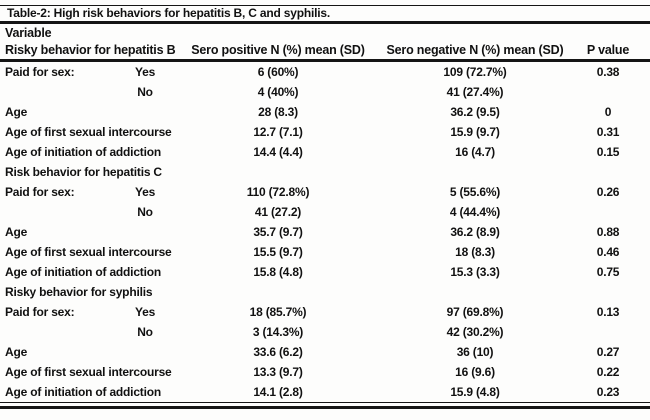 The height and width of the screenshot is (420, 650). What do you see at coordinates (608, 252) in the screenshot?
I see `p-value: 0.46` at bounding box center [608, 252].